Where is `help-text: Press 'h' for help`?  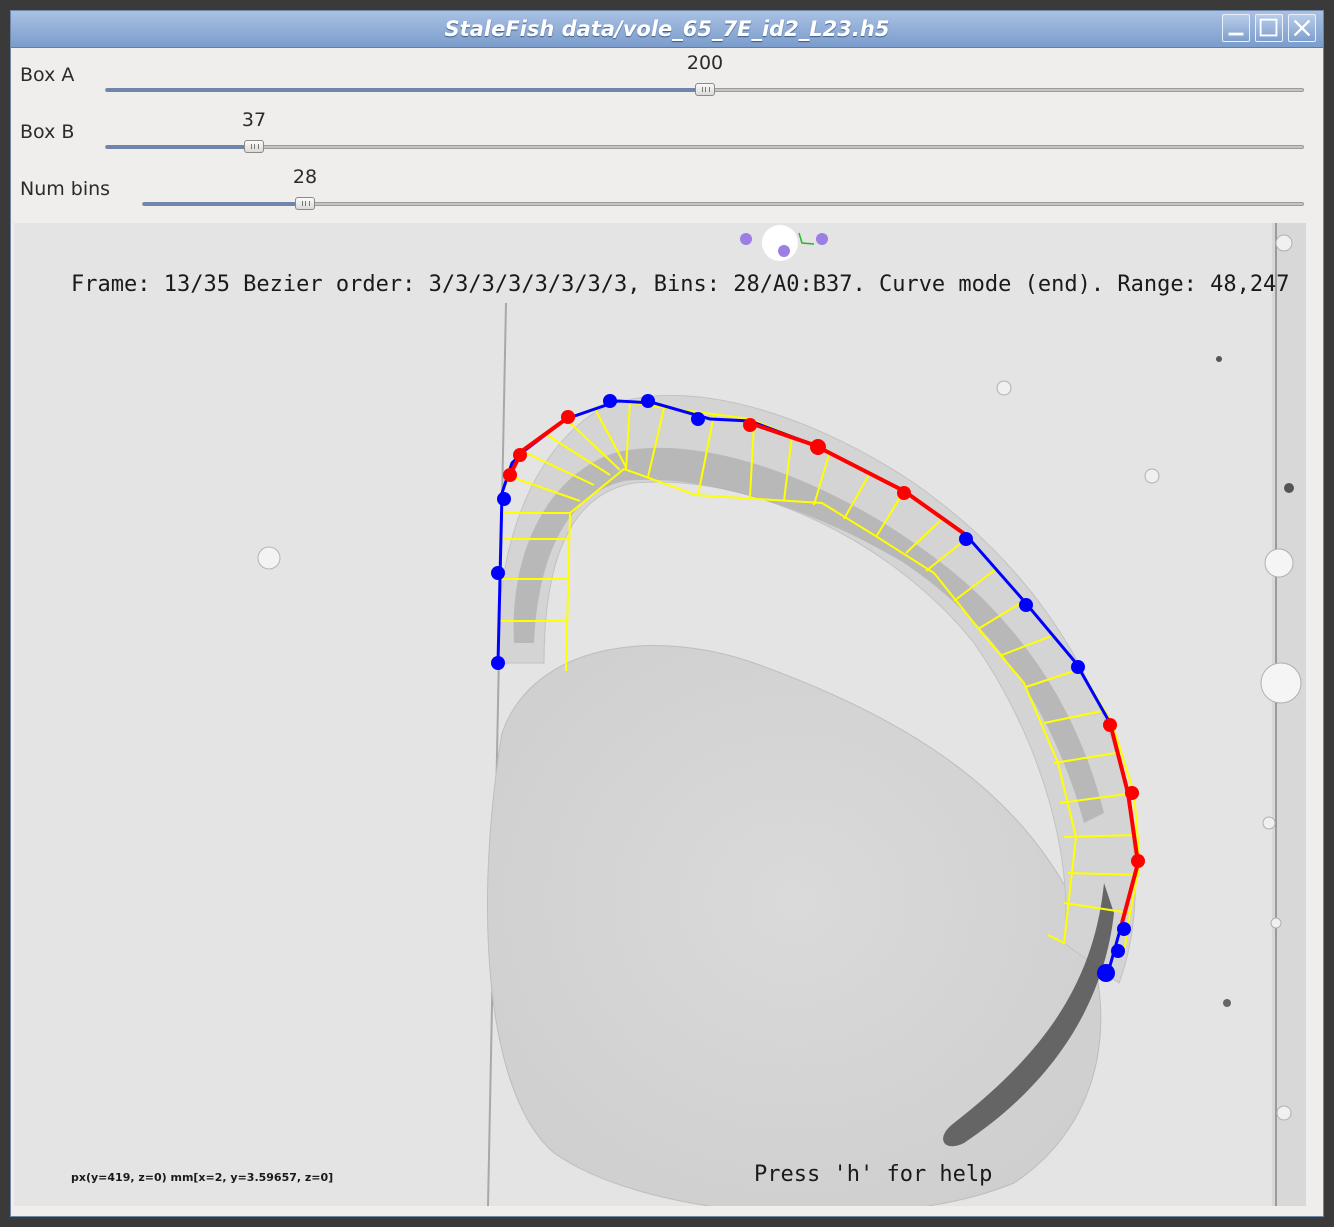 help-text: Press 'h' for help is located at coordinates (873, 1174).